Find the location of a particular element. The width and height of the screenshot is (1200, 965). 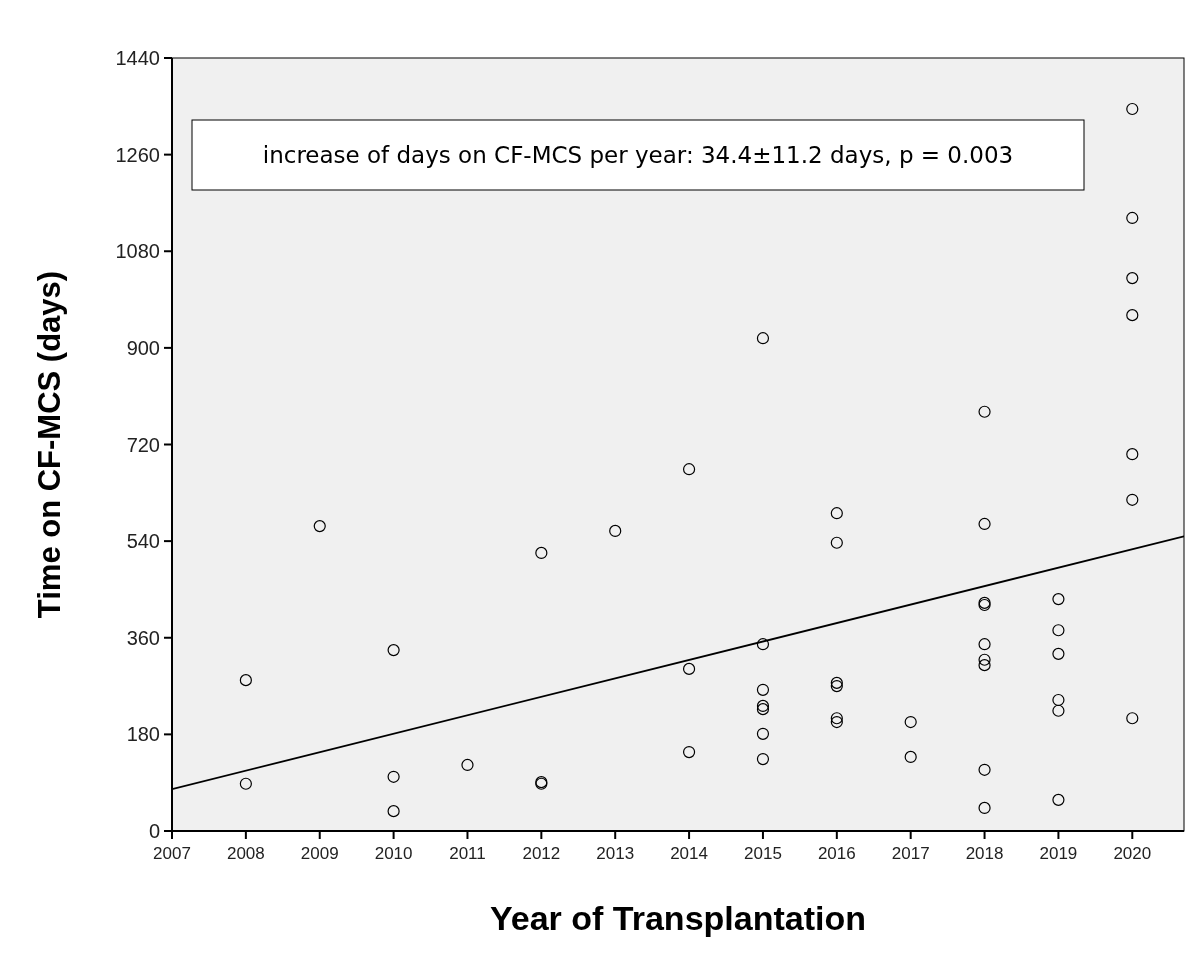

x-tick-label: 2018 is located at coordinates (984, 853).